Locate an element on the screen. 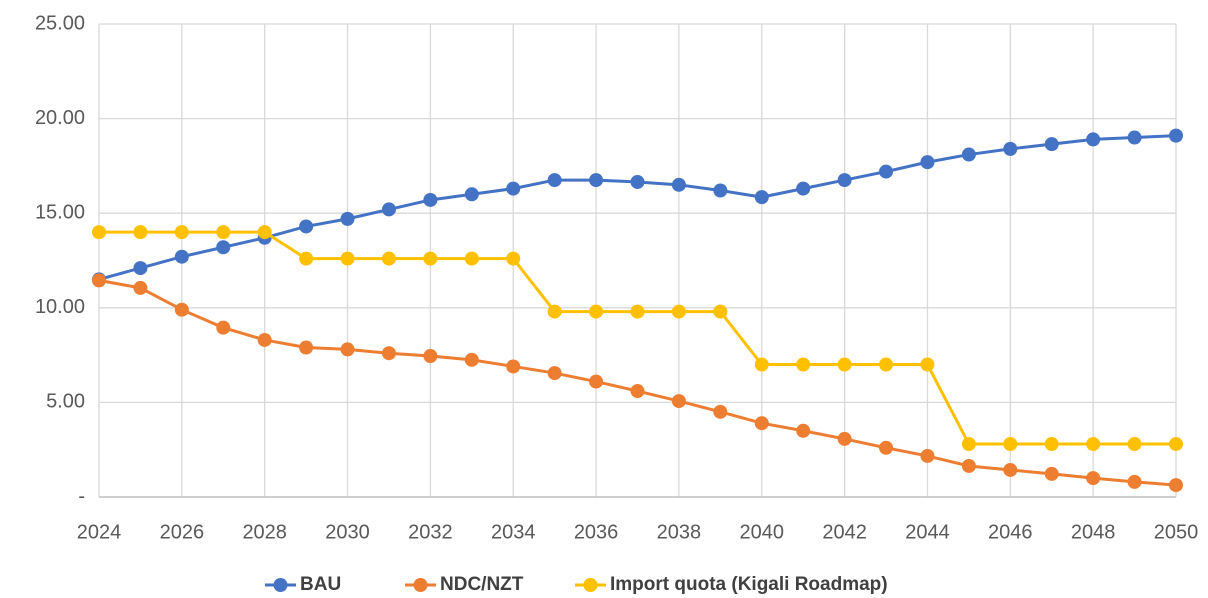  x-tick-label: 2042 is located at coordinates (844, 532).